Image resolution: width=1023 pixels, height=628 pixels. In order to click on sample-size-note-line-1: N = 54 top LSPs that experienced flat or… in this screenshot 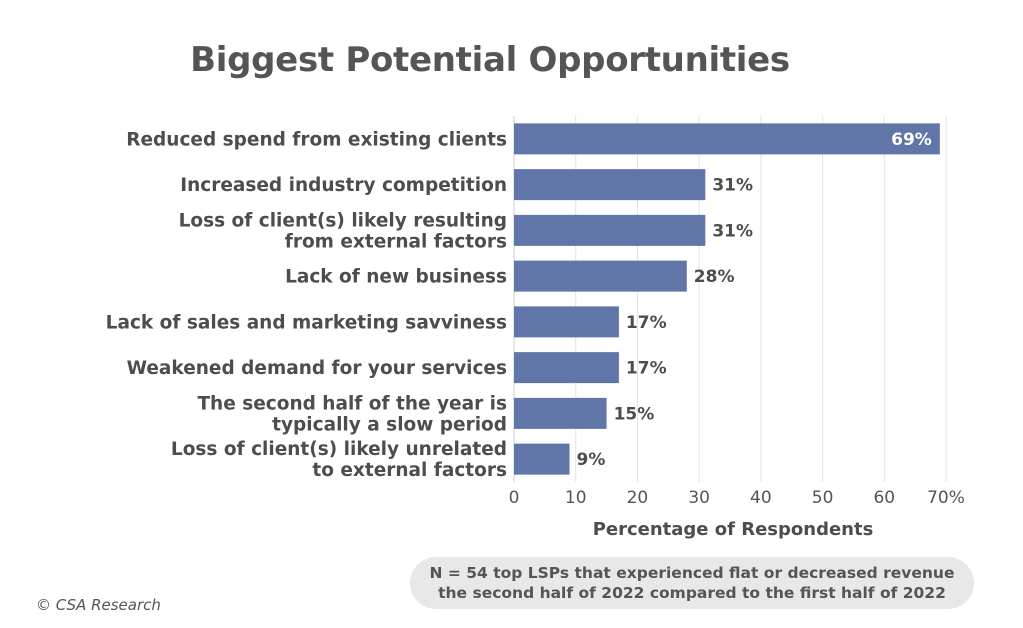, I will do `click(692, 573)`.